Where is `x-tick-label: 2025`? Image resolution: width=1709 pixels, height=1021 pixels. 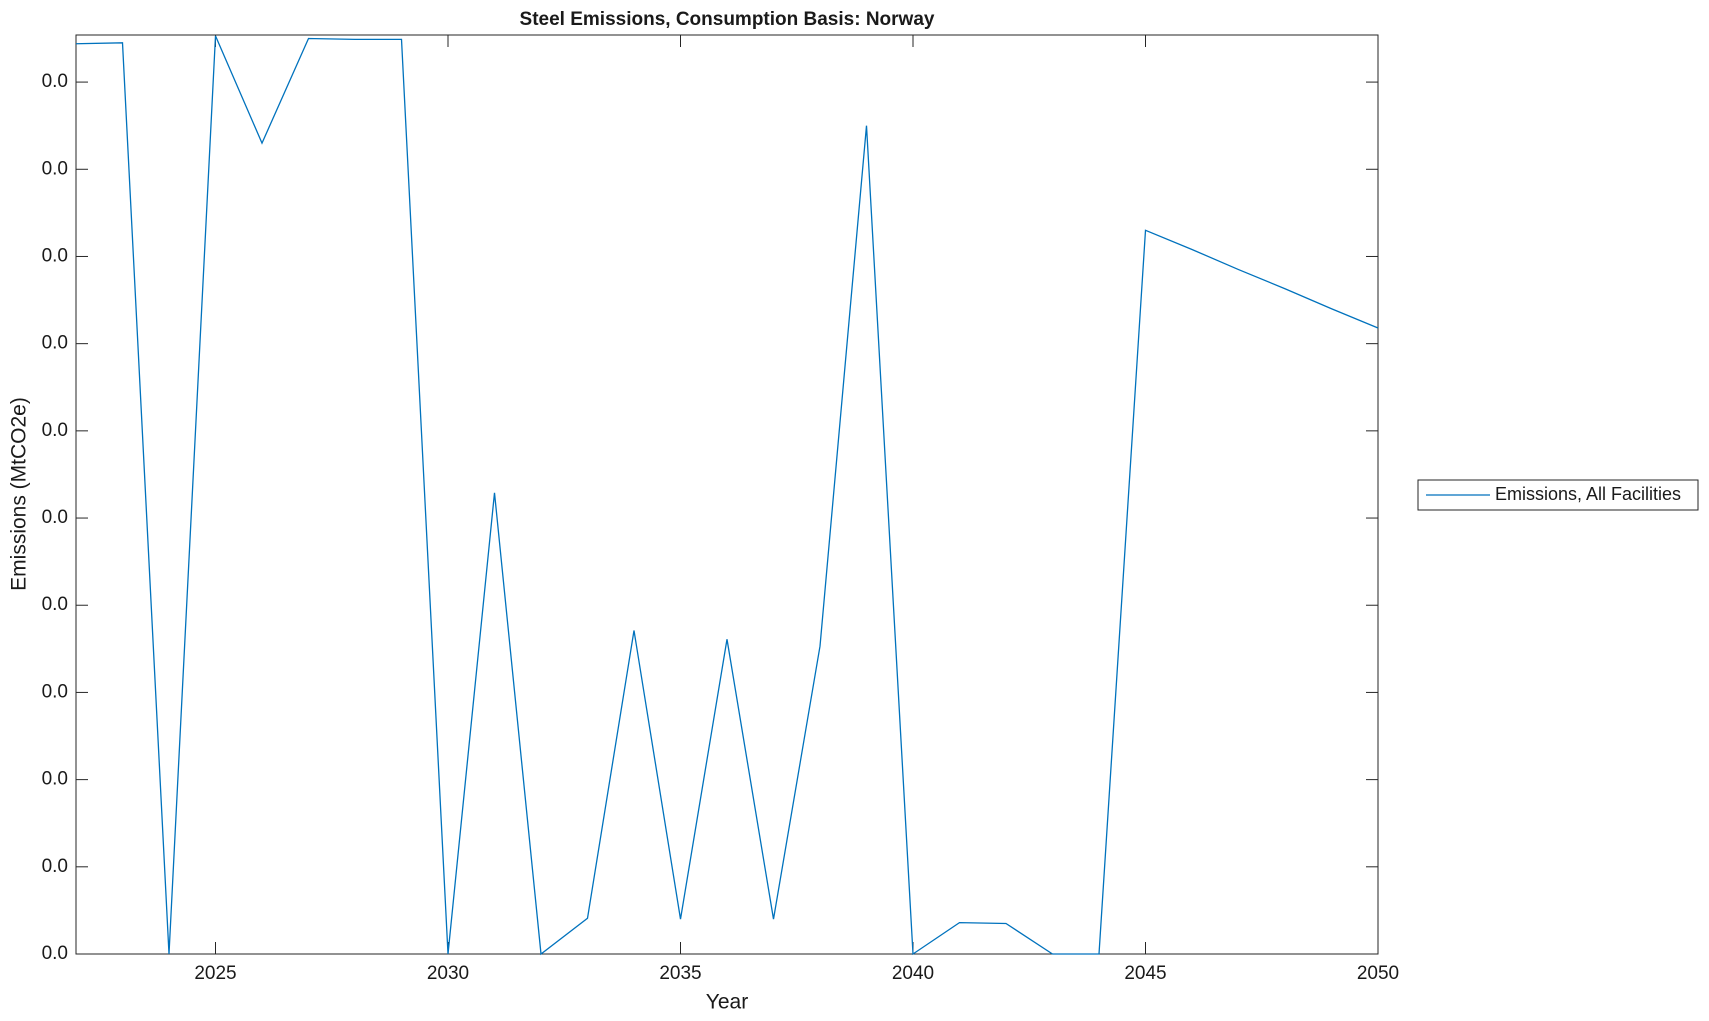 x-tick-label: 2025 is located at coordinates (215, 973).